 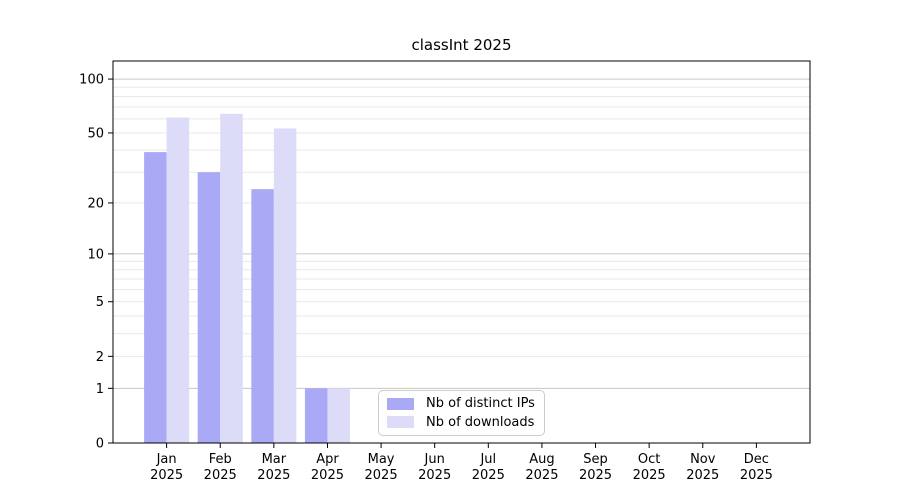 I want to click on bar-downloads-apr, so click(x=338, y=415).